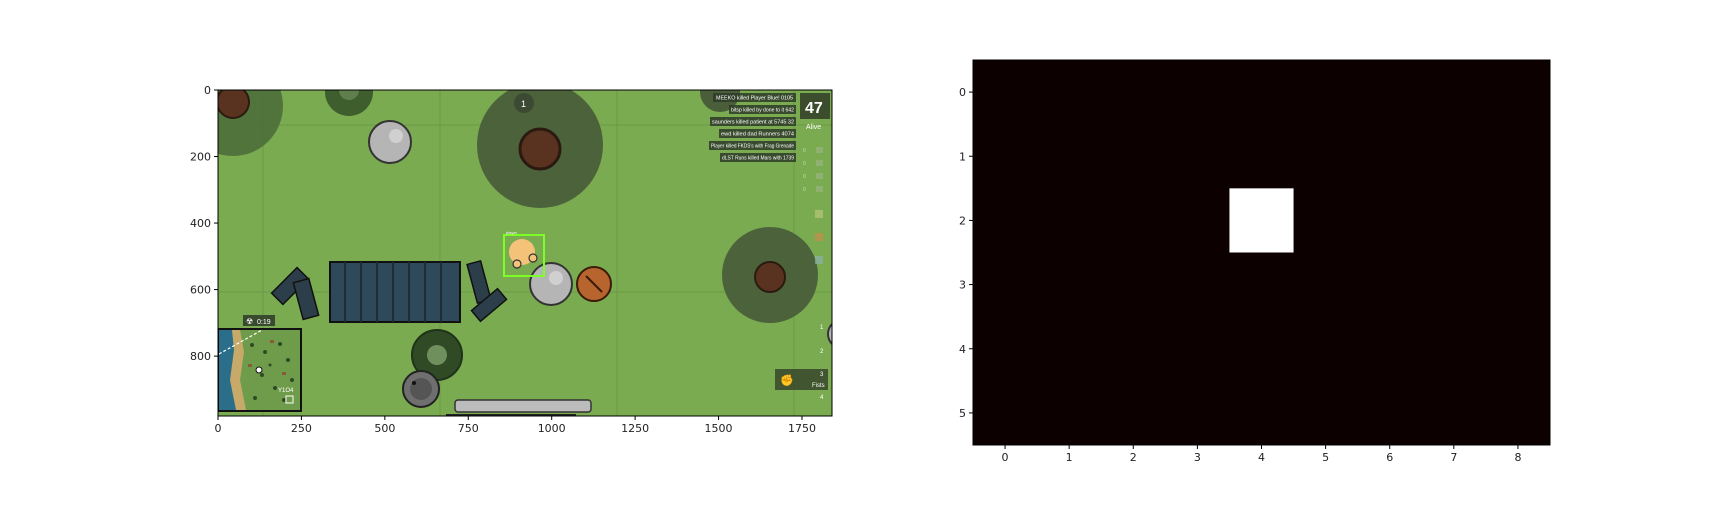 The image size is (1728, 508). I want to click on bandage-icon, so click(819, 163).